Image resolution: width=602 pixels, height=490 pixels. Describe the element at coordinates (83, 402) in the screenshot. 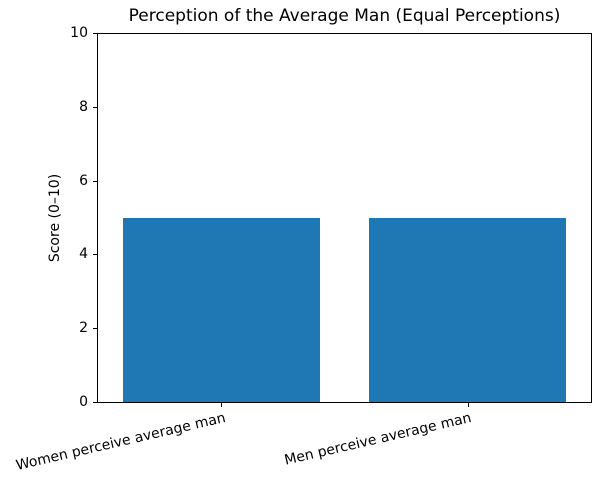

I see `y-tick-label: 0` at that location.